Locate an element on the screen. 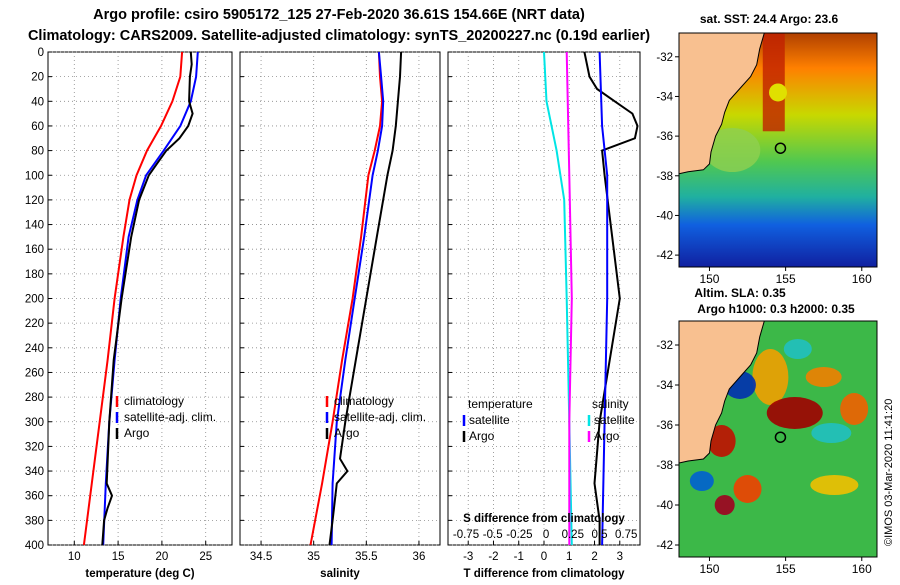 The height and width of the screenshot is (585, 900). warm-current is located at coordinates (773, 82).